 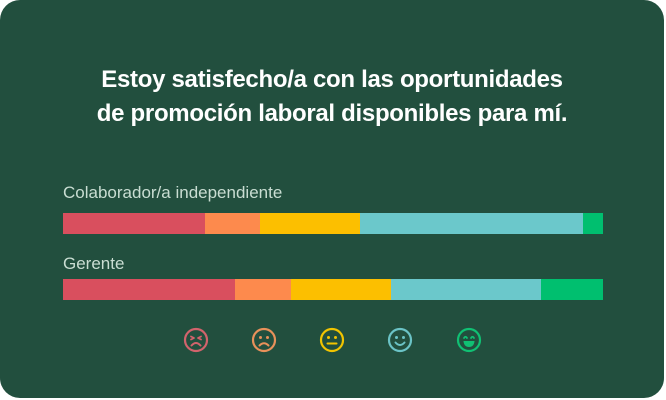 What do you see at coordinates (196, 340) in the screenshot?
I see `very-dissatisfied-face-icon` at bounding box center [196, 340].